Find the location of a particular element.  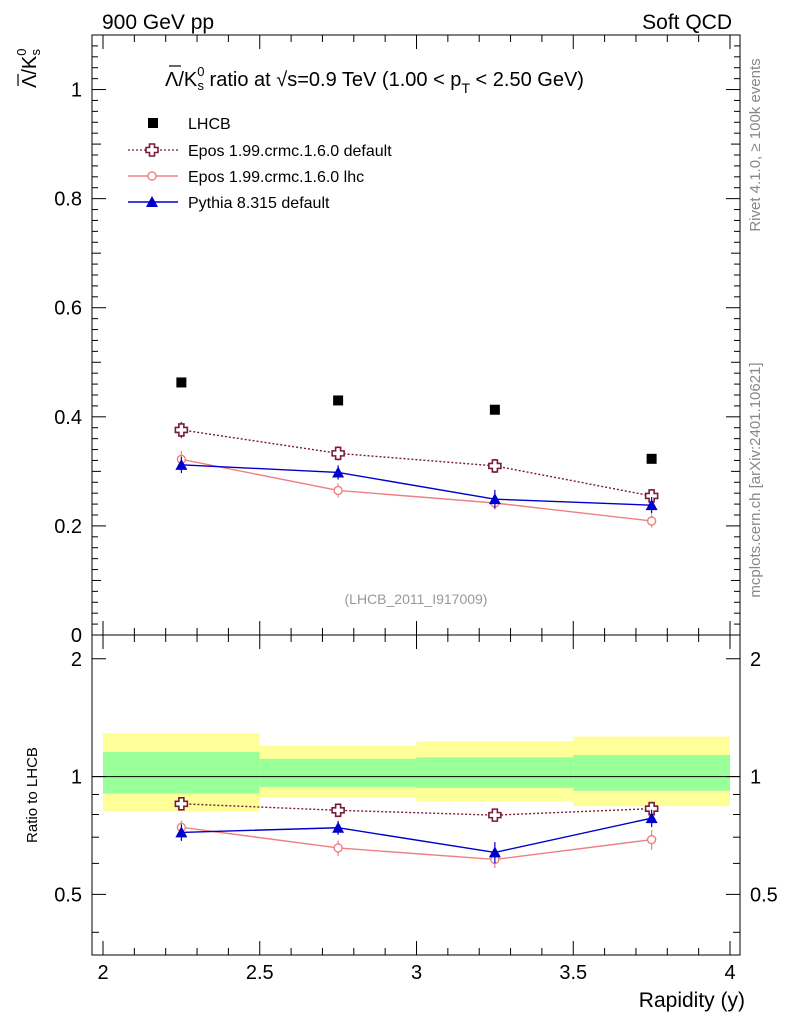

x-tick-label: 3.5 is located at coordinates (573, 973).